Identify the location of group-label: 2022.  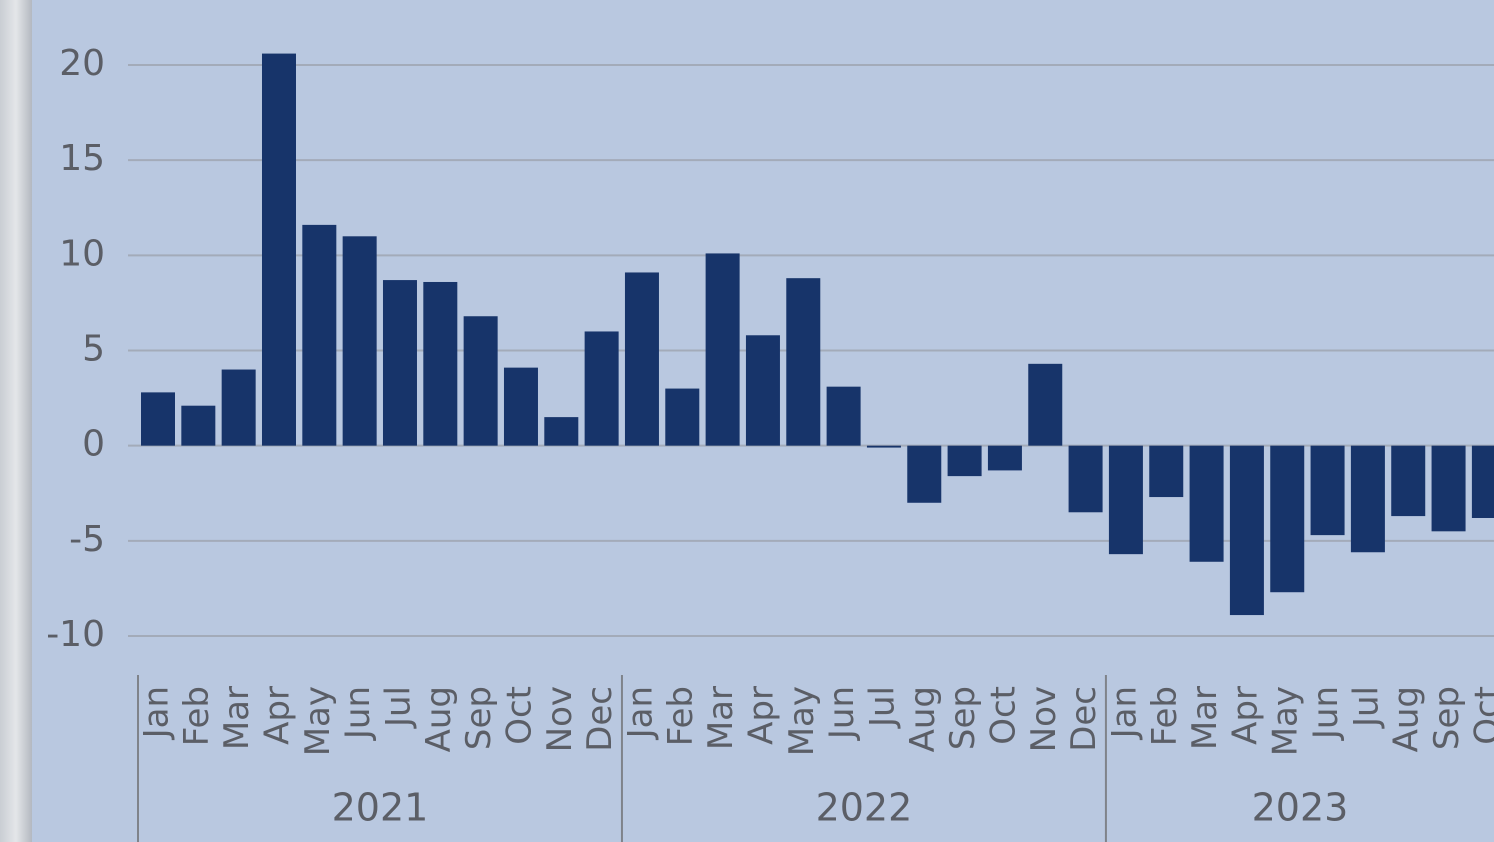
(864, 808).